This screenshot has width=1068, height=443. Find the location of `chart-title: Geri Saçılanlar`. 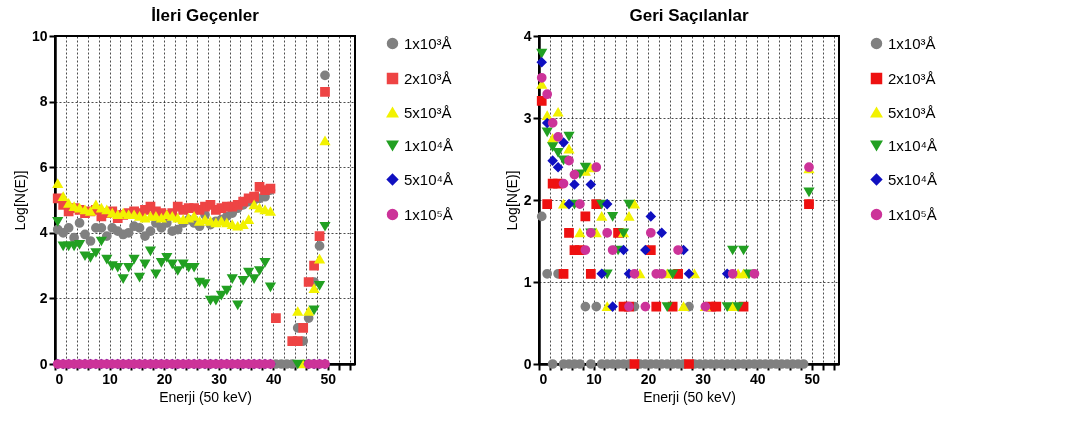

chart-title: Geri Saçılanlar is located at coordinates (689, 15).